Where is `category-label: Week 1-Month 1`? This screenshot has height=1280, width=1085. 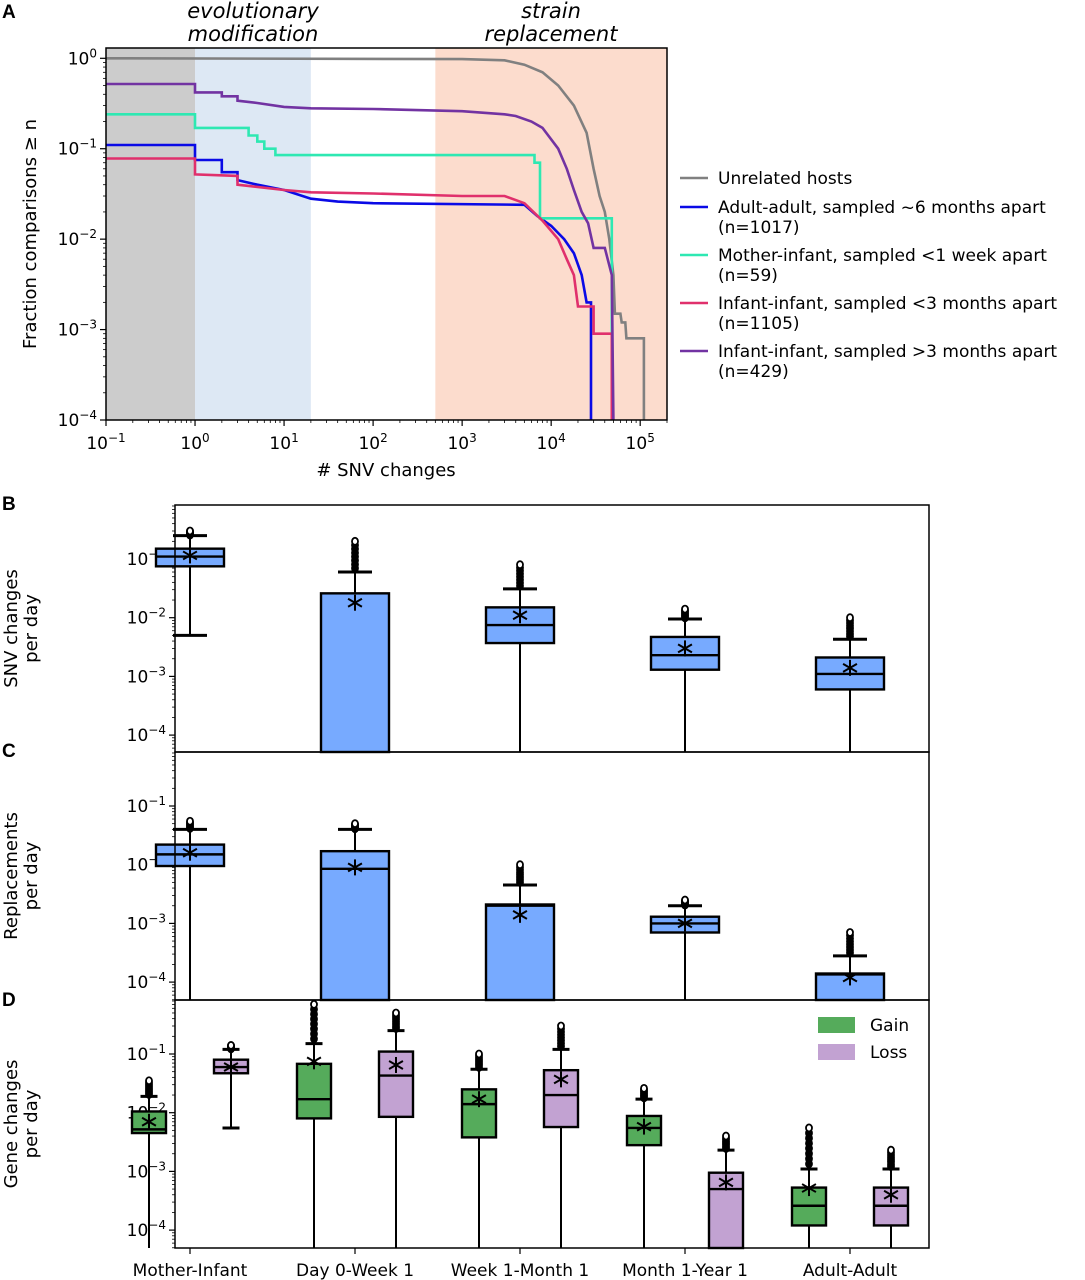 category-label: Week 1-Month 1 is located at coordinates (520, 1270).